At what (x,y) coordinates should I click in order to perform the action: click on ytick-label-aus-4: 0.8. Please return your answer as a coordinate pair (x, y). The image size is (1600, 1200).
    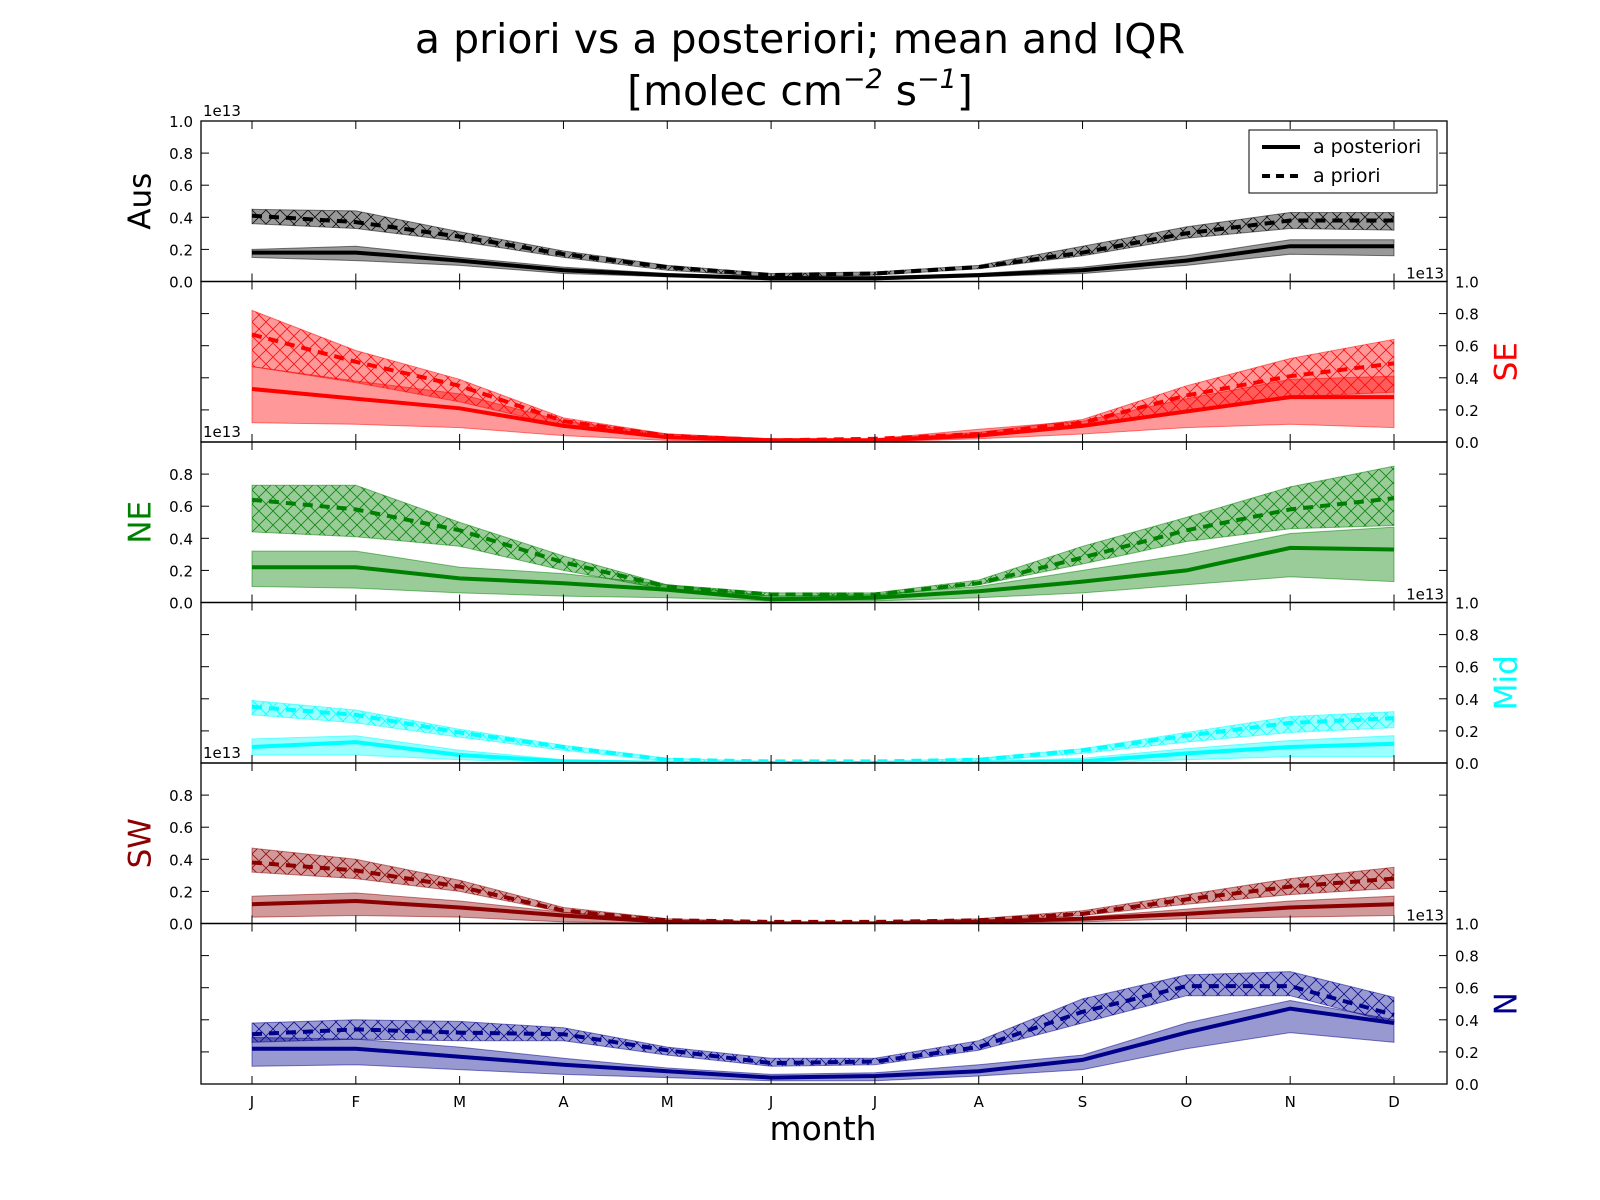
    Looking at the image, I should click on (181, 154).